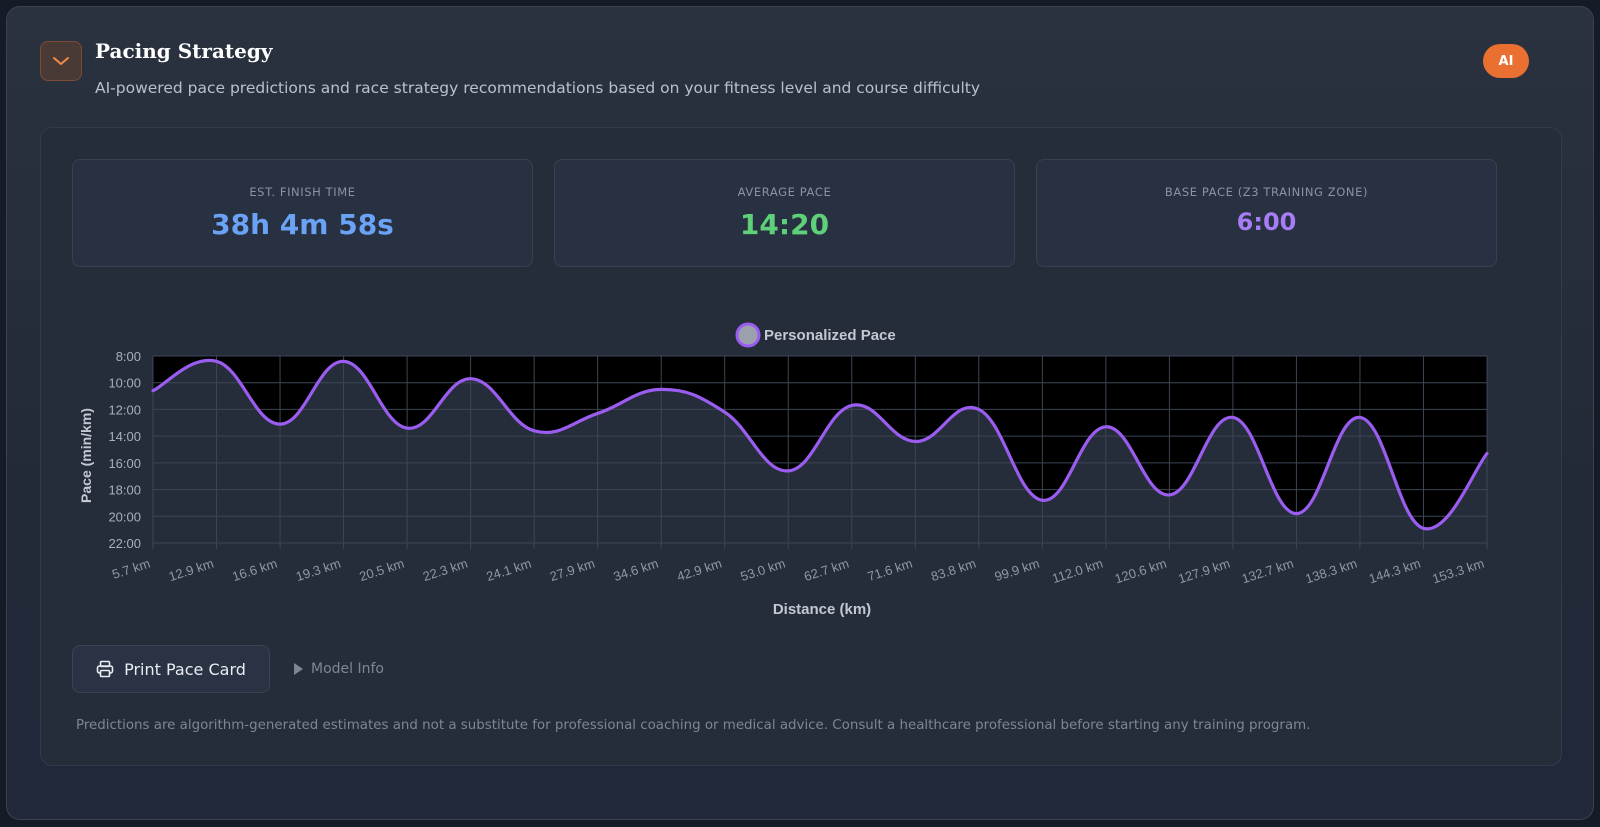 Image resolution: width=1600 pixels, height=827 pixels. Describe the element at coordinates (830, 335) in the screenshot. I see `legend-label: Personalized Pace` at that location.